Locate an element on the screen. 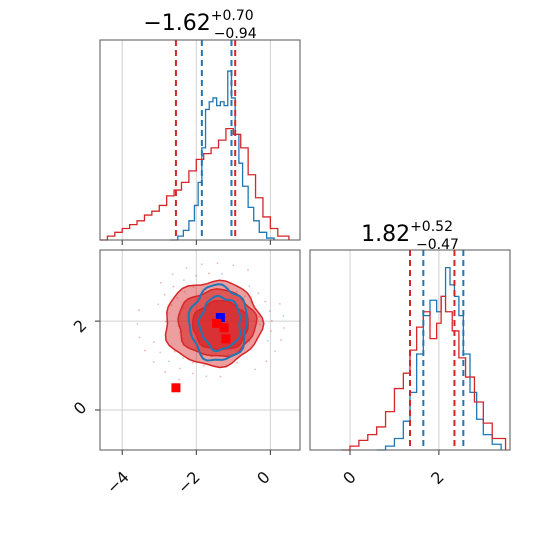  y-tick-label: 0 is located at coordinates (80, 408).